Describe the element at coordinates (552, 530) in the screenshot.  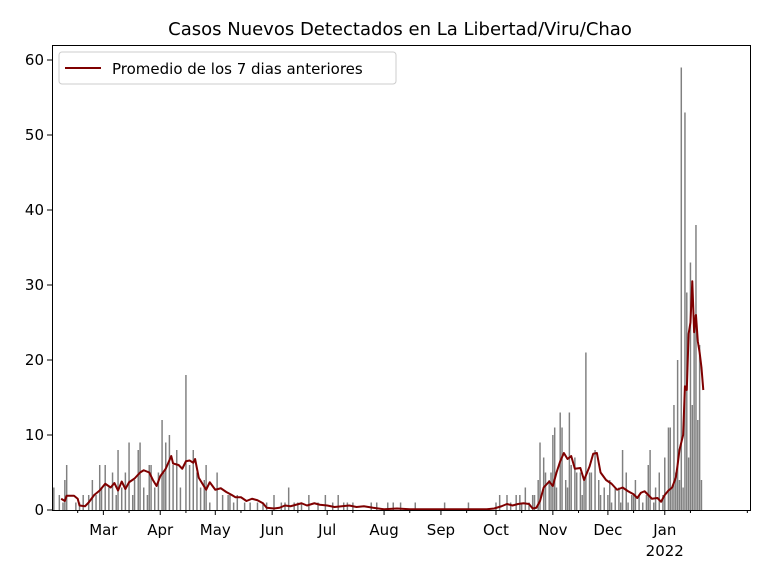
I see `x-tick-label: Nov` at that location.